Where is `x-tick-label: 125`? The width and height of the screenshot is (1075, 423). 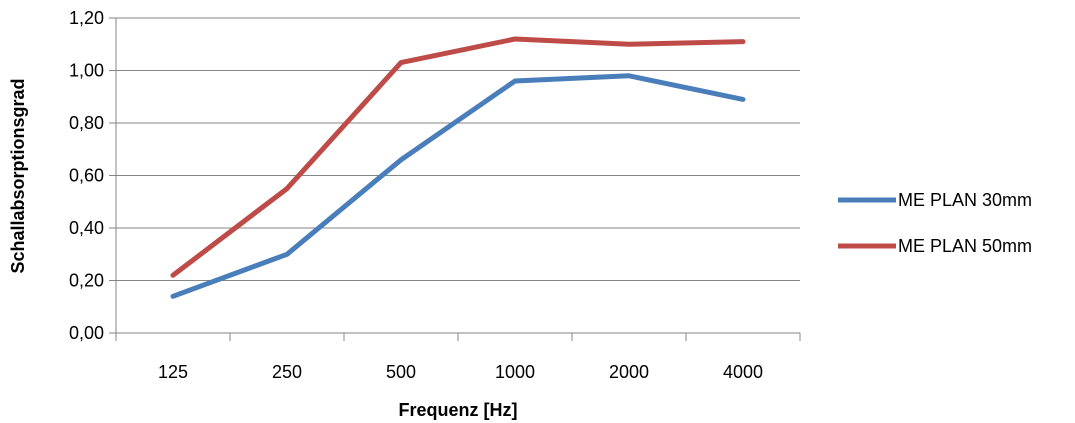 x-tick-label: 125 is located at coordinates (173, 372).